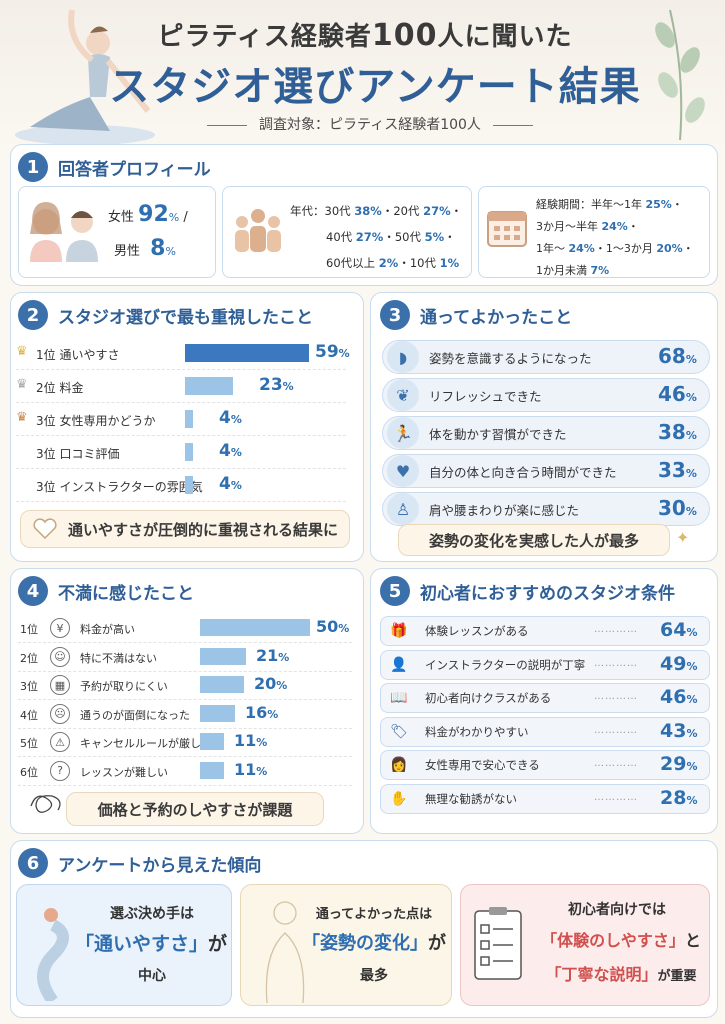 The height and width of the screenshot is (1024, 725). Describe the element at coordinates (403, 471) in the screenshot. I see `heart-icon: ♥` at that location.